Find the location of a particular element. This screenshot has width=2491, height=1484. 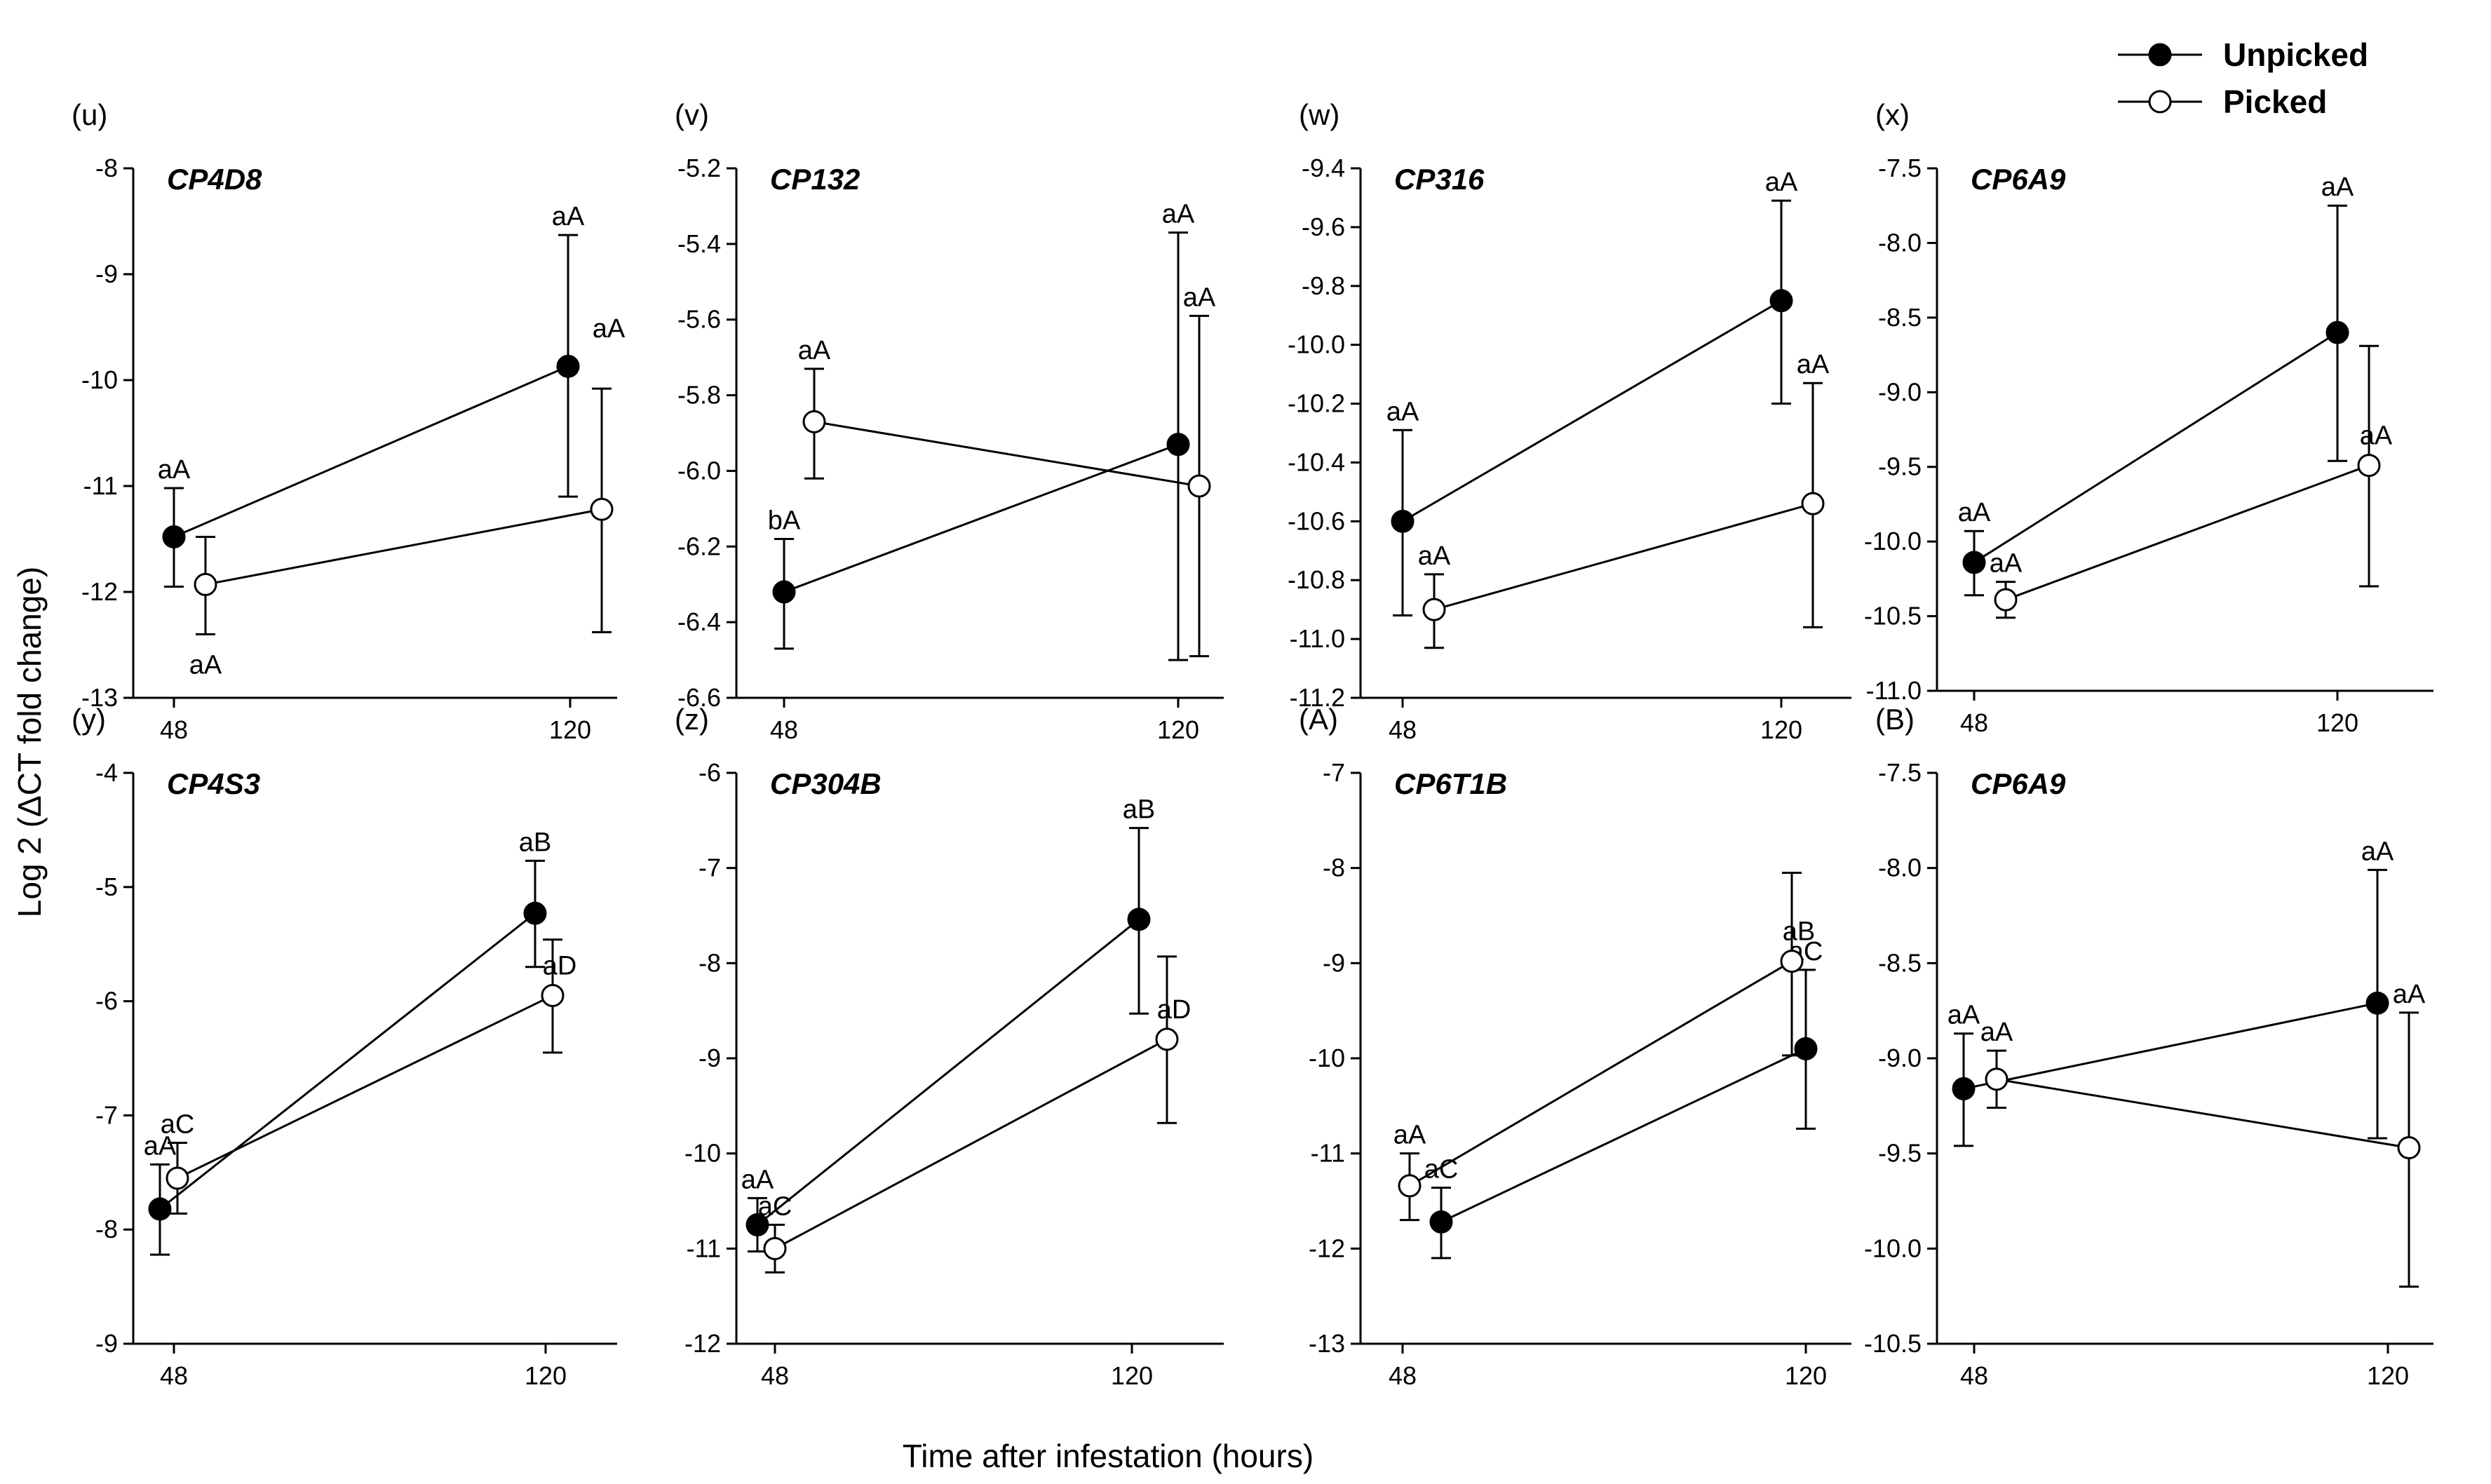

y-tick-label: -5 is located at coordinates (106, 886).